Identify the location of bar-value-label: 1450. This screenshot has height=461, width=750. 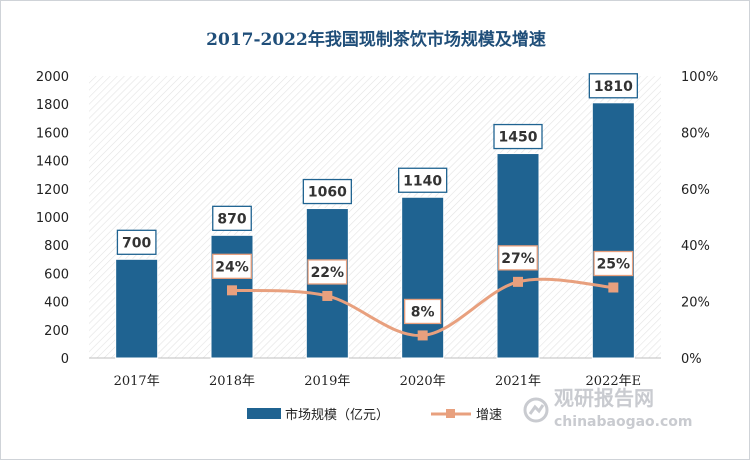
(518, 136).